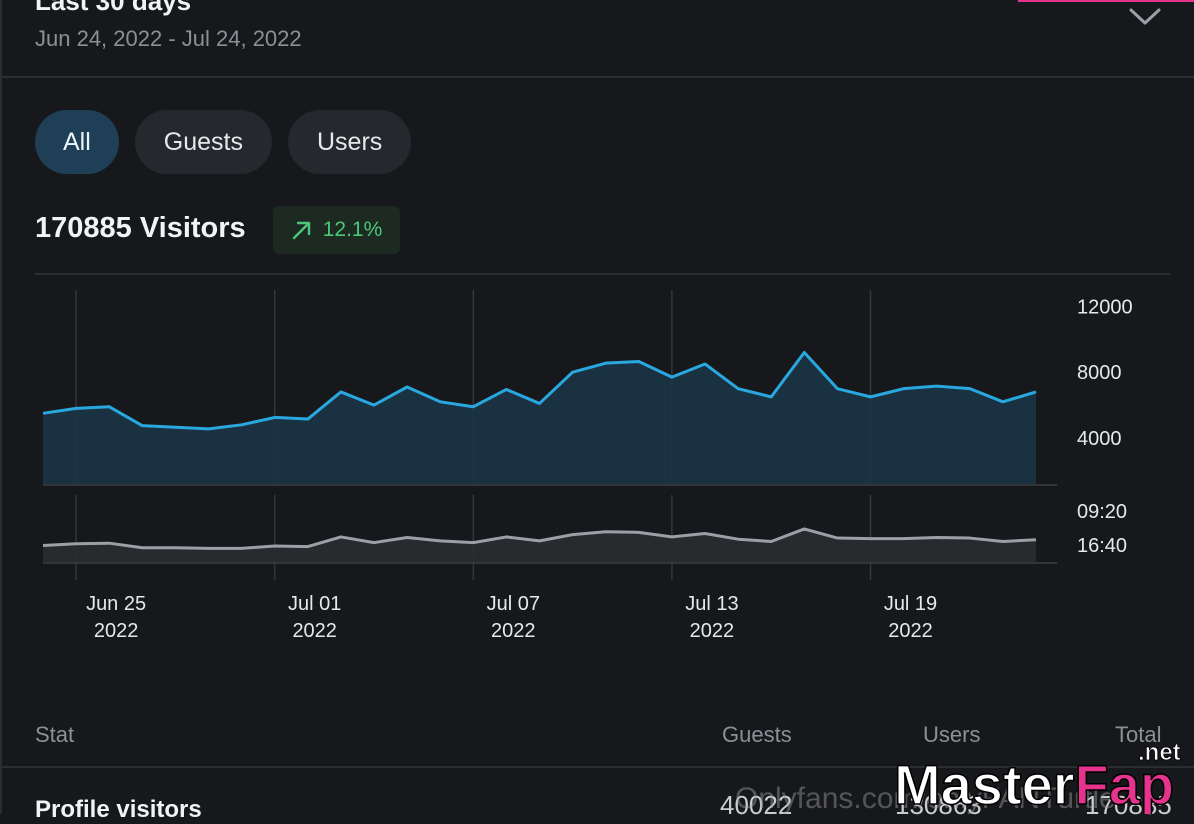  Describe the element at coordinates (1138, 734) in the screenshot. I see `table-header-total: Total` at that location.